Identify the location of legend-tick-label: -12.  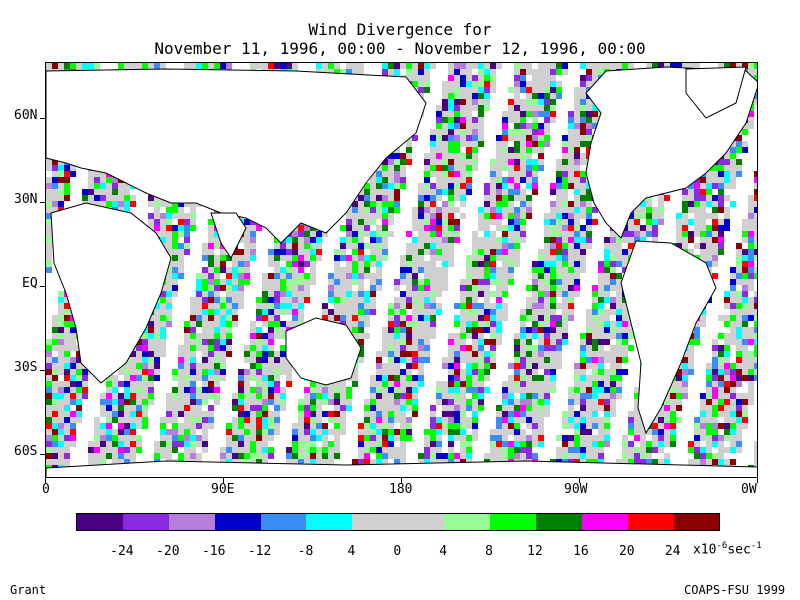
(259, 551).